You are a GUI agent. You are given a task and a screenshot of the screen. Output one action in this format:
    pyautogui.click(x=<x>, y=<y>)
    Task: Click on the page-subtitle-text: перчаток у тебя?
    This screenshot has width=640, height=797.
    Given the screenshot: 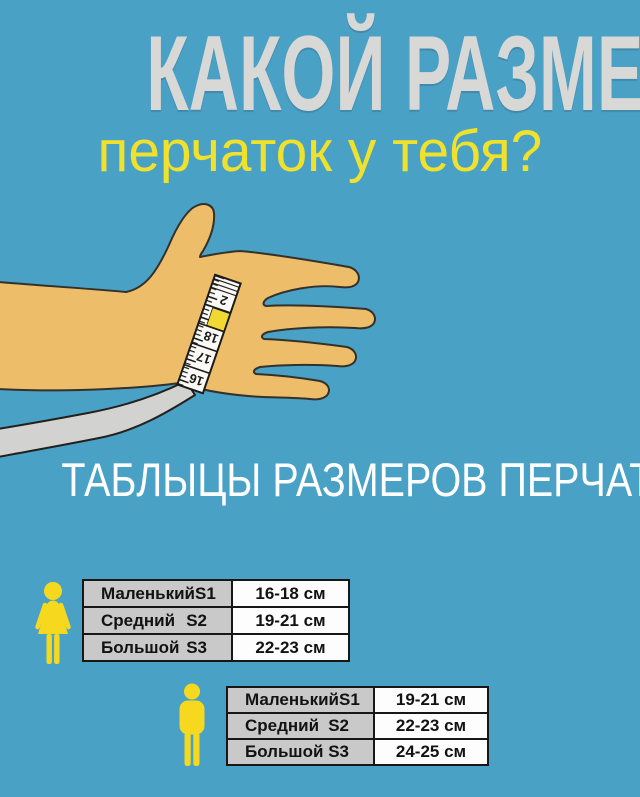 What is the action you would take?
    pyautogui.click(x=320, y=151)
    